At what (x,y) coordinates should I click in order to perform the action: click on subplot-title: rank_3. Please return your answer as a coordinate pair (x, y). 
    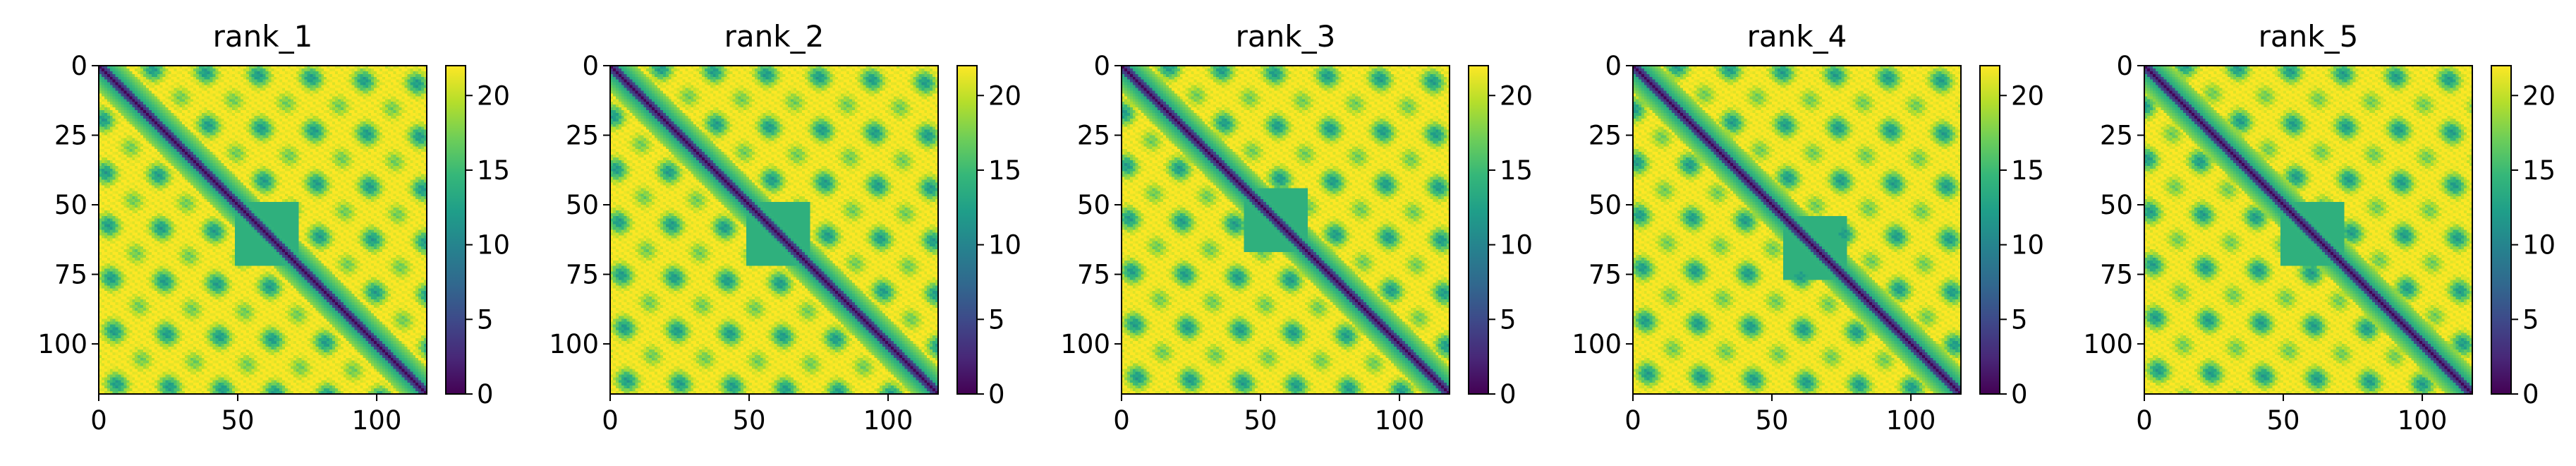
    Looking at the image, I should click on (1286, 36).